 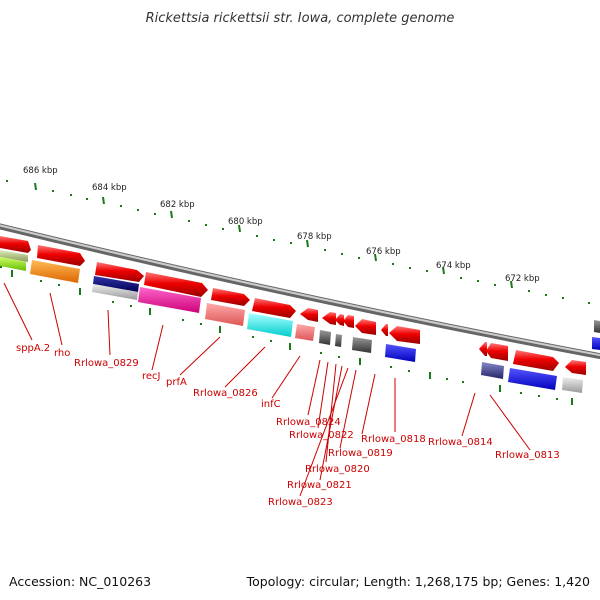 I want to click on gene-label-recJ: recJ, so click(x=151, y=376).